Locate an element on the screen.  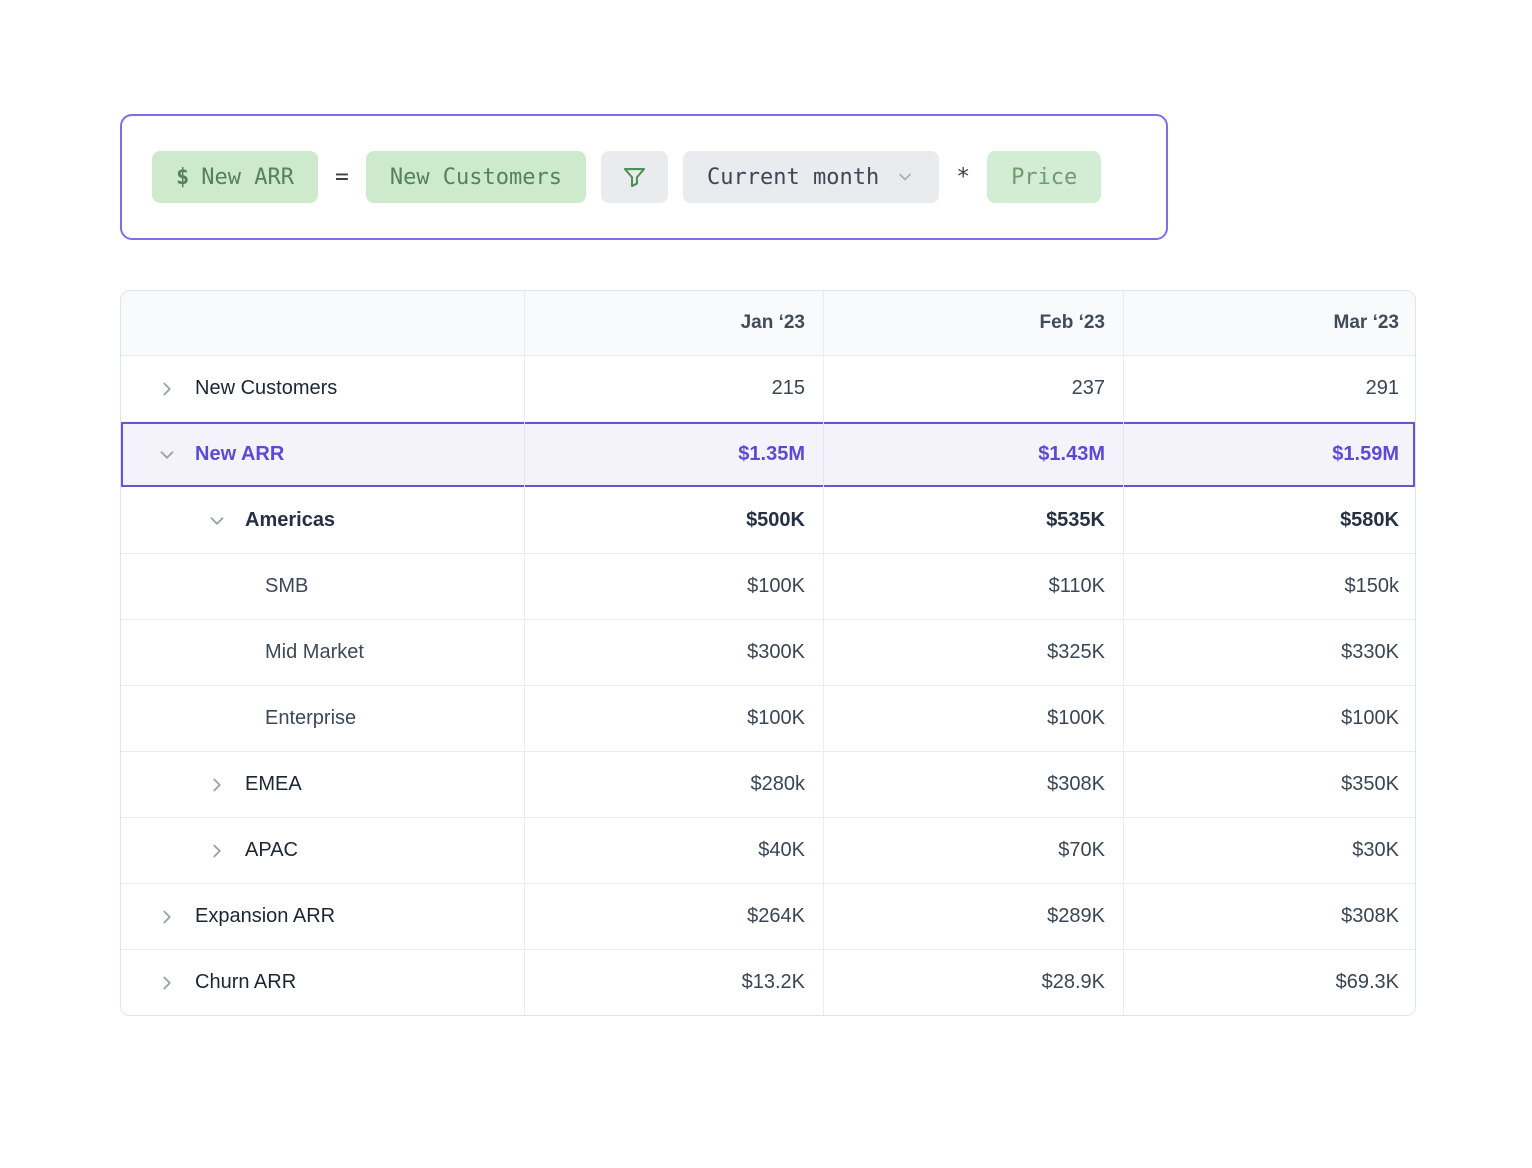
row-label-cell: Expansion ARR is located at coordinates (322, 916).